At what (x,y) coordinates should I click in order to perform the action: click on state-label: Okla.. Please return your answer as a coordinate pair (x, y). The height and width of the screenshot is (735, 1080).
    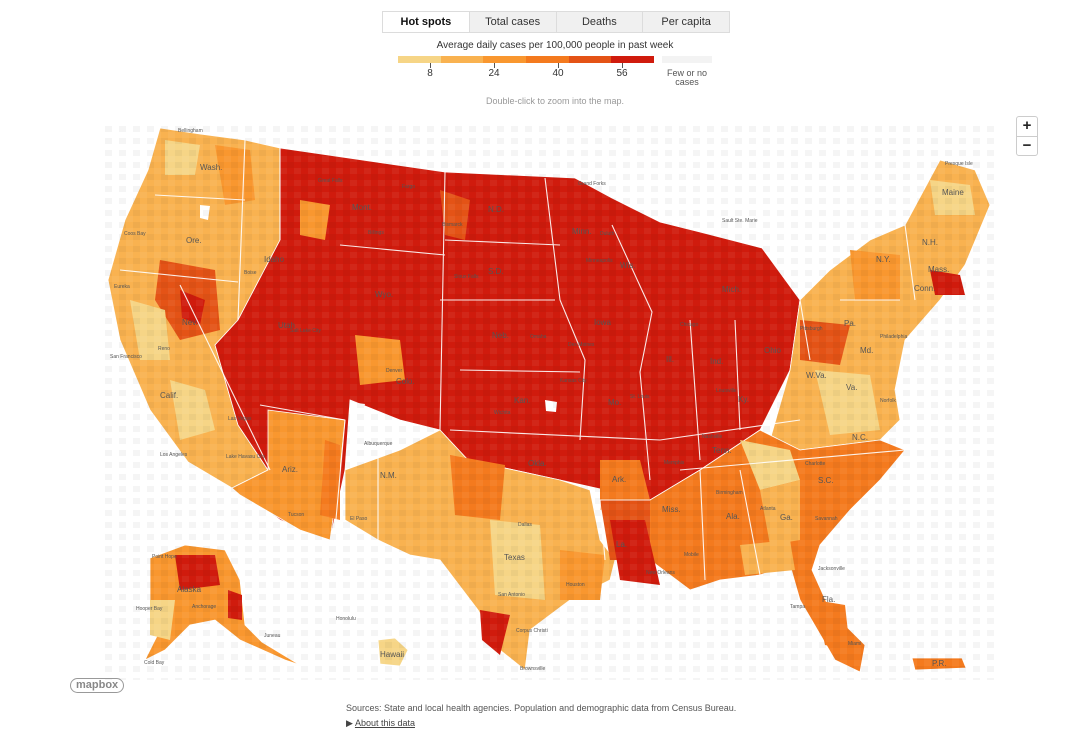
    Looking at the image, I should click on (537, 463).